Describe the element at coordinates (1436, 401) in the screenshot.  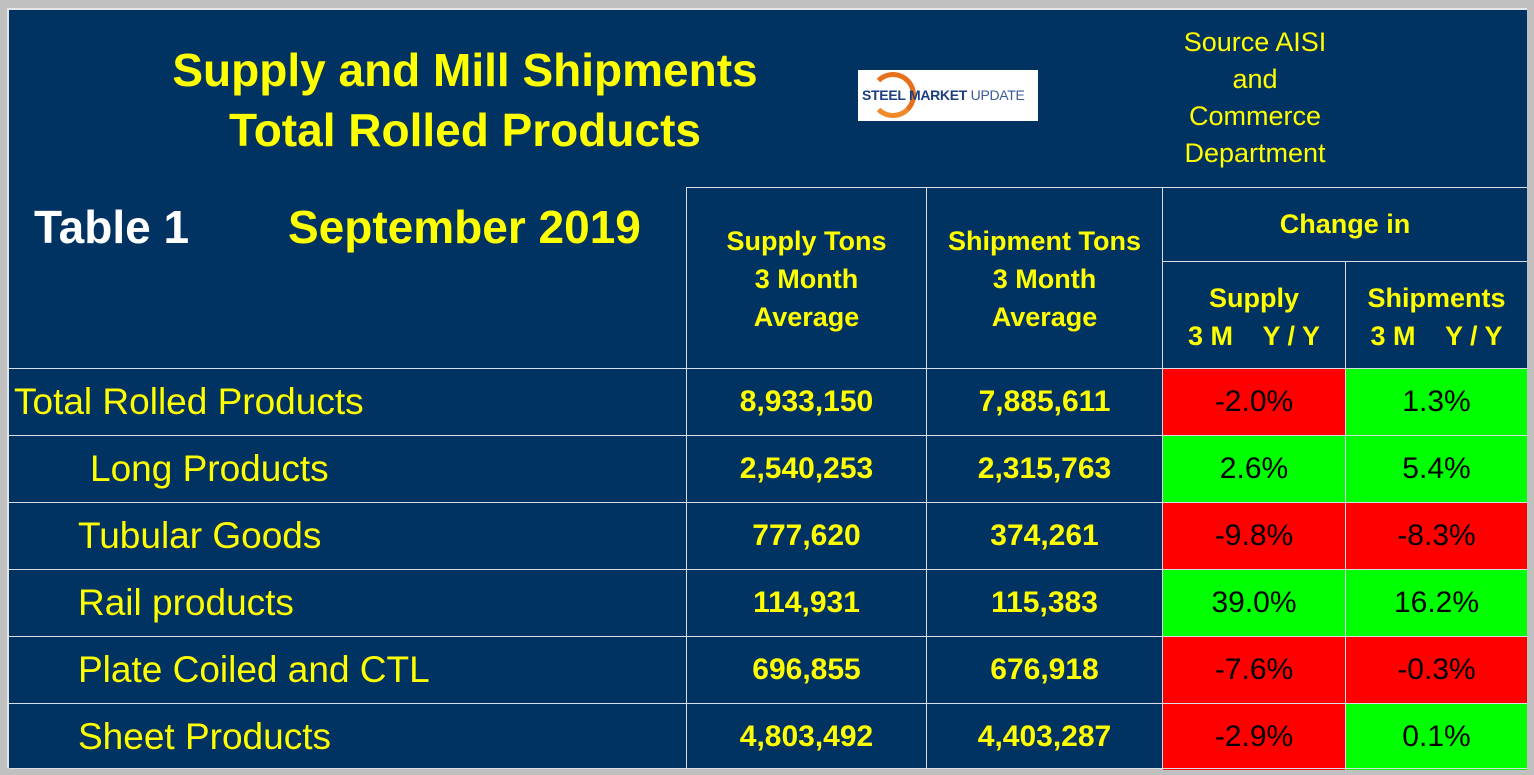
I see `shipment-change: 1.3%` at that location.